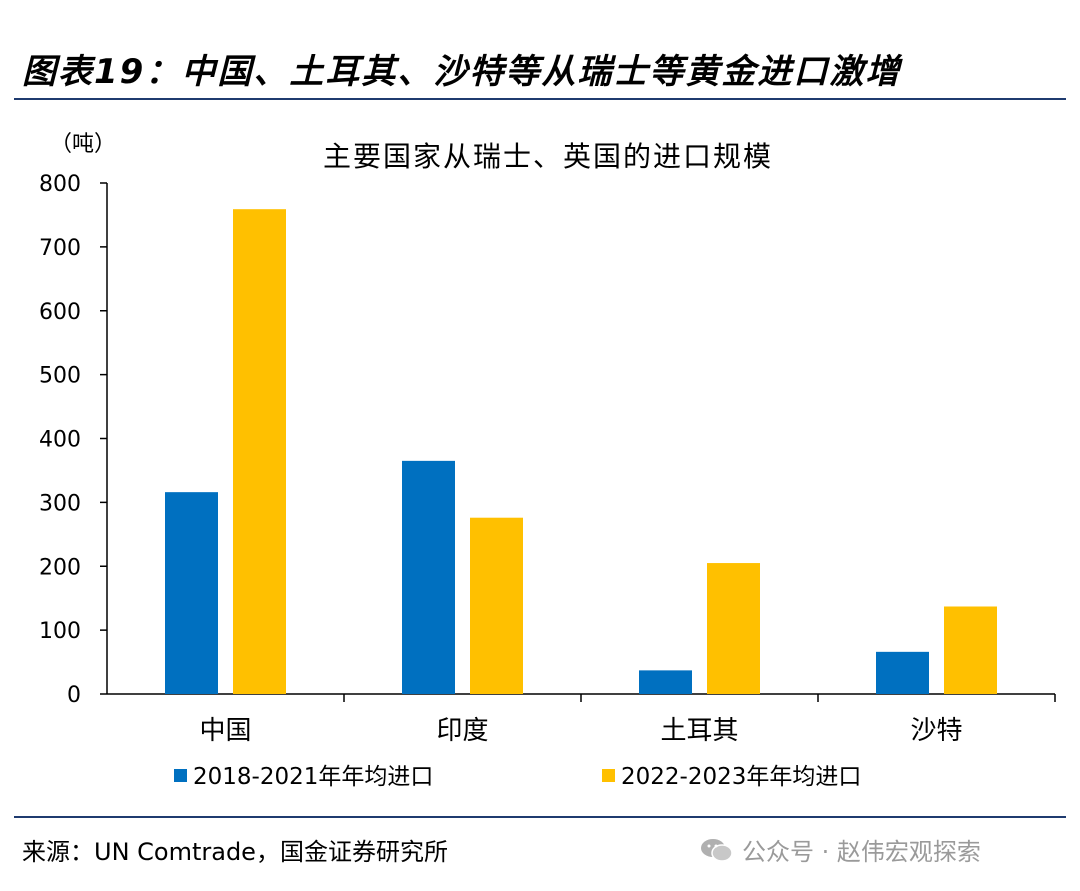 Image resolution: width=1080 pixels, height=891 pixels. What do you see at coordinates (83, 144) in the screenshot?
I see `y-axis-label: （吨）` at bounding box center [83, 144].